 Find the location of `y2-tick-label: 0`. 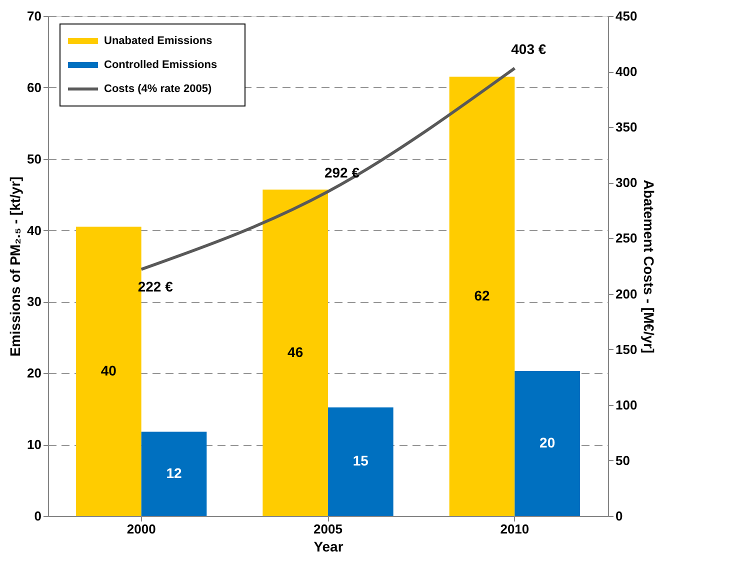

y2-tick-label: 0 is located at coordinates (619, 516).